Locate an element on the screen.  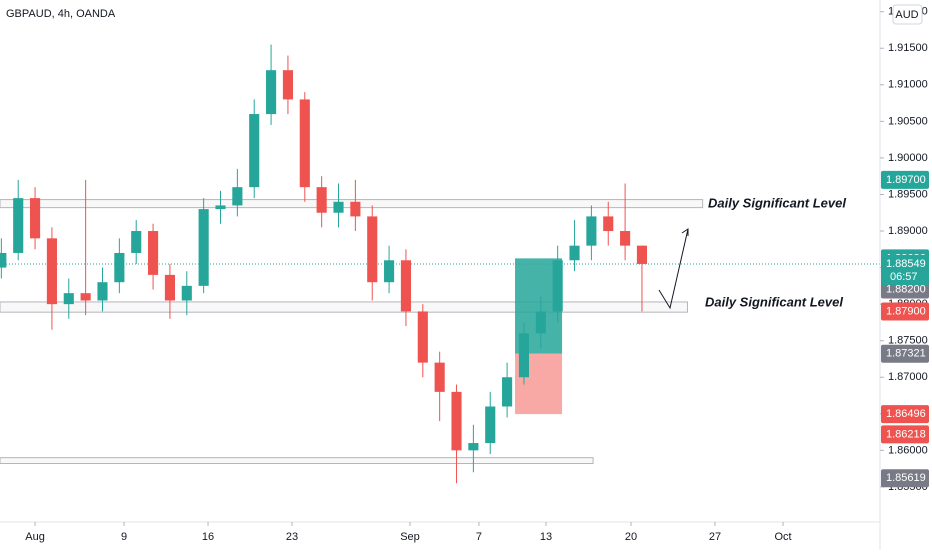
arrow-head is located at coordinates (685, 232).